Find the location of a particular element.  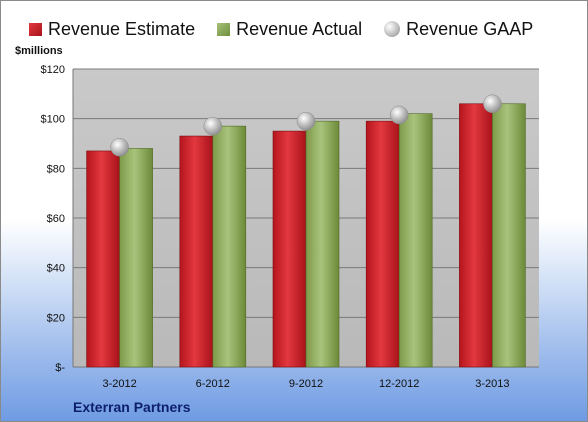

x-tick-label: 3-2012 is located at coordinates (119, 384).